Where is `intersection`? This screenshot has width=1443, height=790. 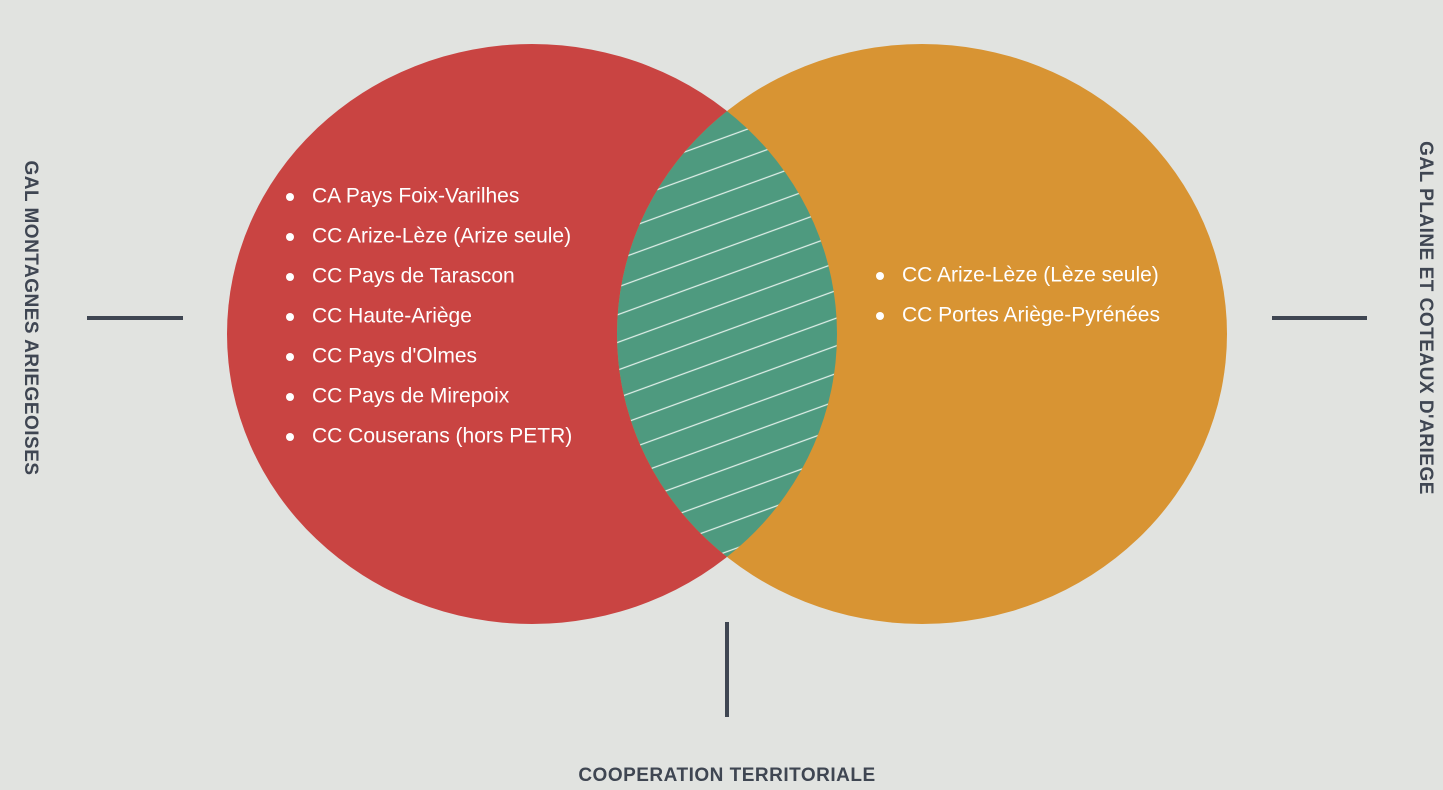
intersection is located at coordinates (727, 334).